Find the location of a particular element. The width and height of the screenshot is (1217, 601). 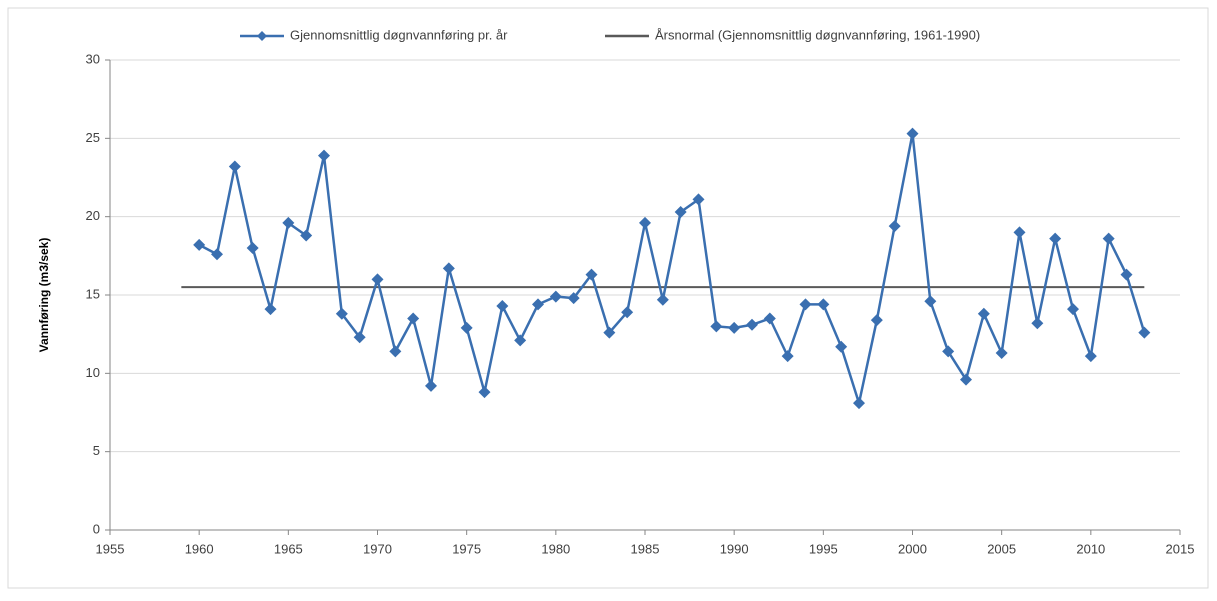

y-axis-label: Vannføring (m3/sek) is located at coordinates (44, 295).